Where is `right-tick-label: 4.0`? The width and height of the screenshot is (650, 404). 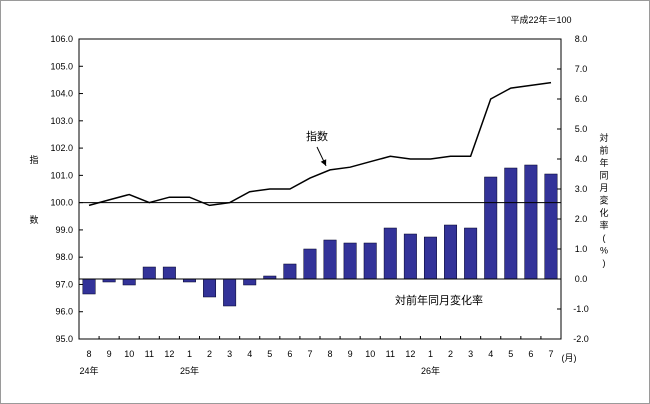 right-tick-label: 4.0 is located at coordinates (581, 159).